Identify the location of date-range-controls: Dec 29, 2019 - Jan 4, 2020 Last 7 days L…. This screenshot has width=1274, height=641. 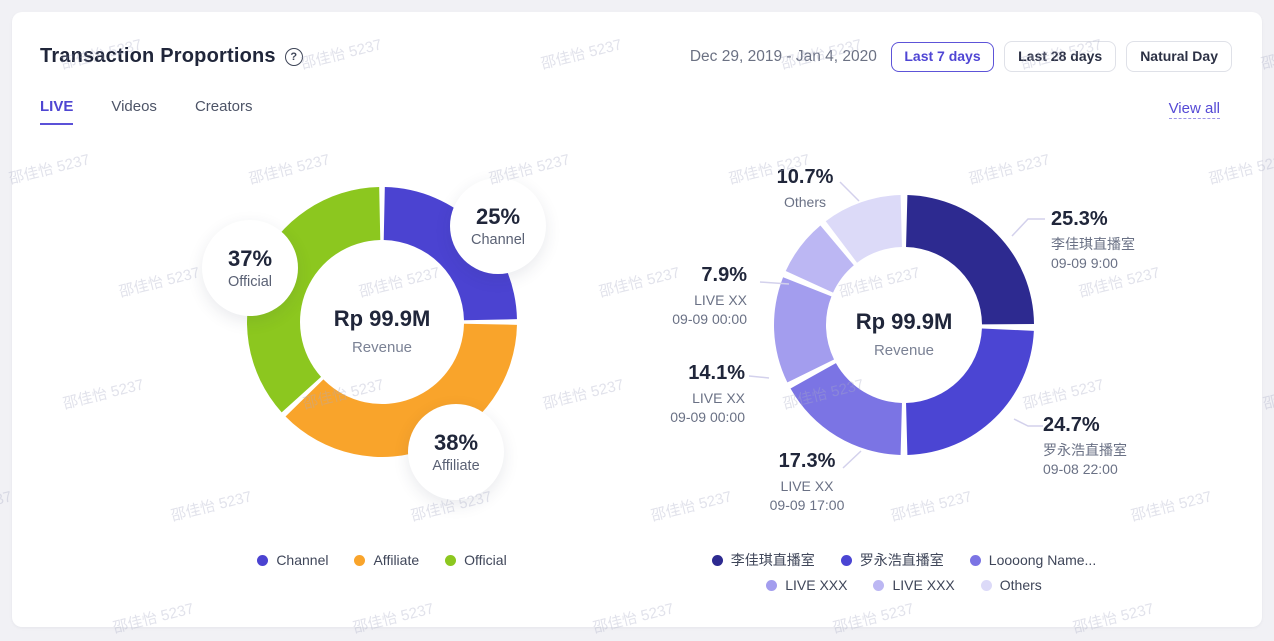
(961, 56).